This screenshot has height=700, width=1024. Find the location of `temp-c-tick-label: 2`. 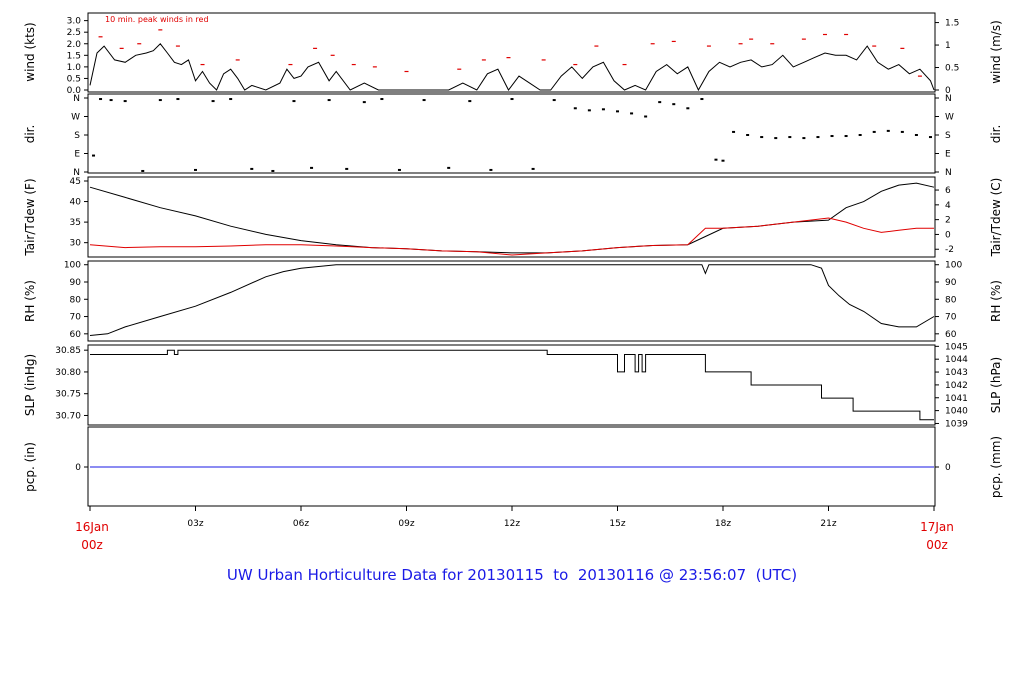

temp-c-tick-label: 2 is located at coordinates (948, 221).